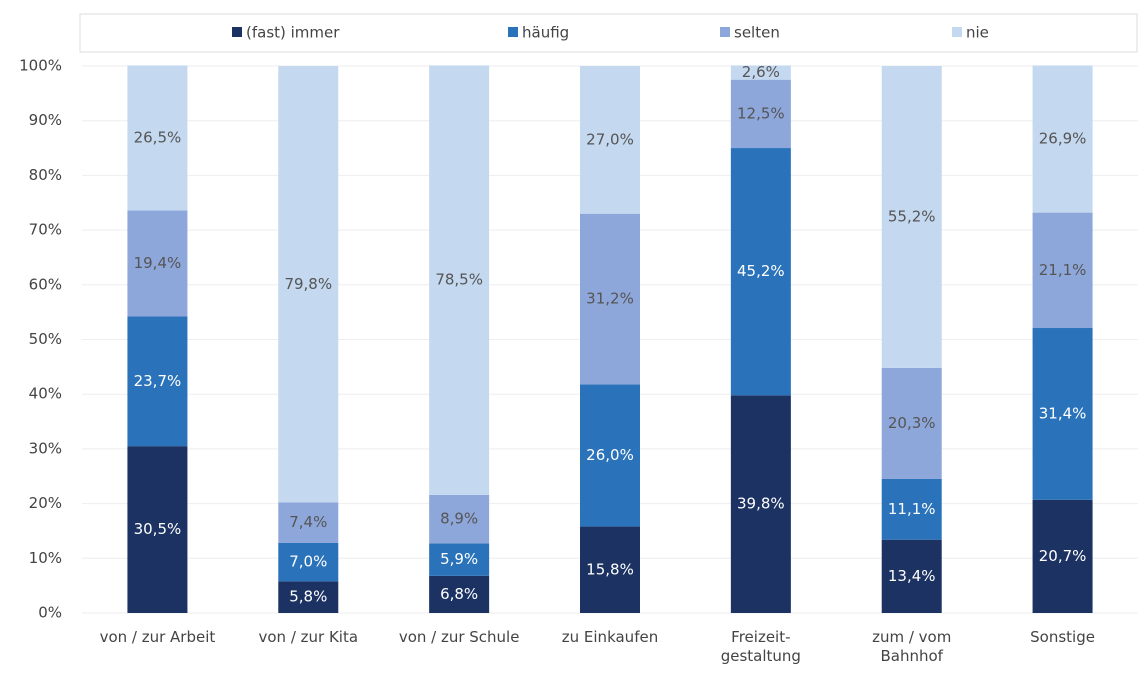 The image size is (1138, 675). I want to click on data-label: 2,6%, so click(761, 72).